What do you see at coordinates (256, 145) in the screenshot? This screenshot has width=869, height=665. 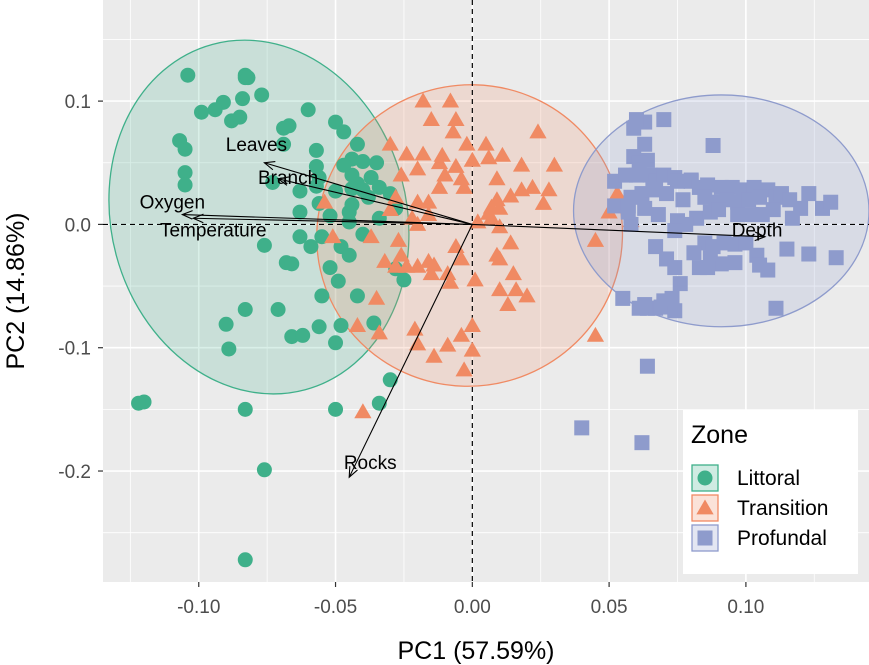 I see `loading-label: Leaves` at bounding box center [256, 145].